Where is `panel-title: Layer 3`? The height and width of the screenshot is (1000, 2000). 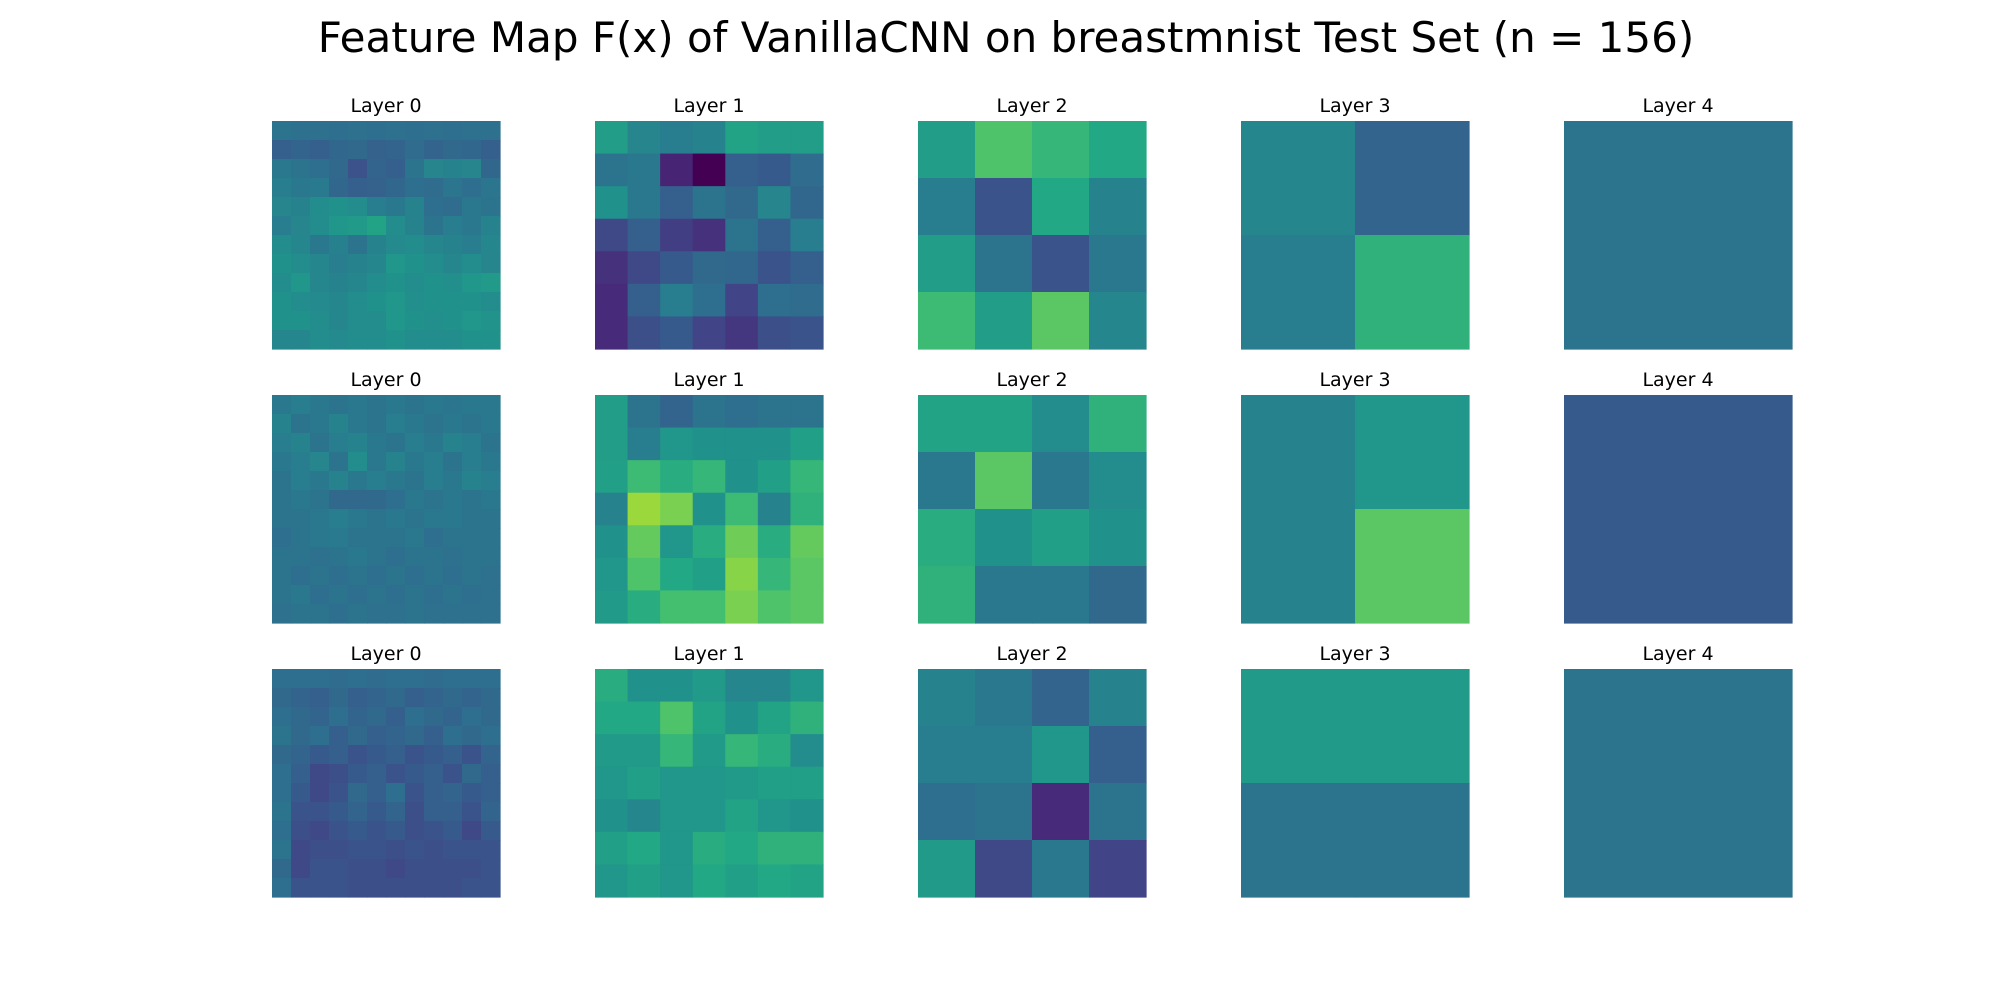 panel-title: Layer 3 is located at coordinates (1354, 654).